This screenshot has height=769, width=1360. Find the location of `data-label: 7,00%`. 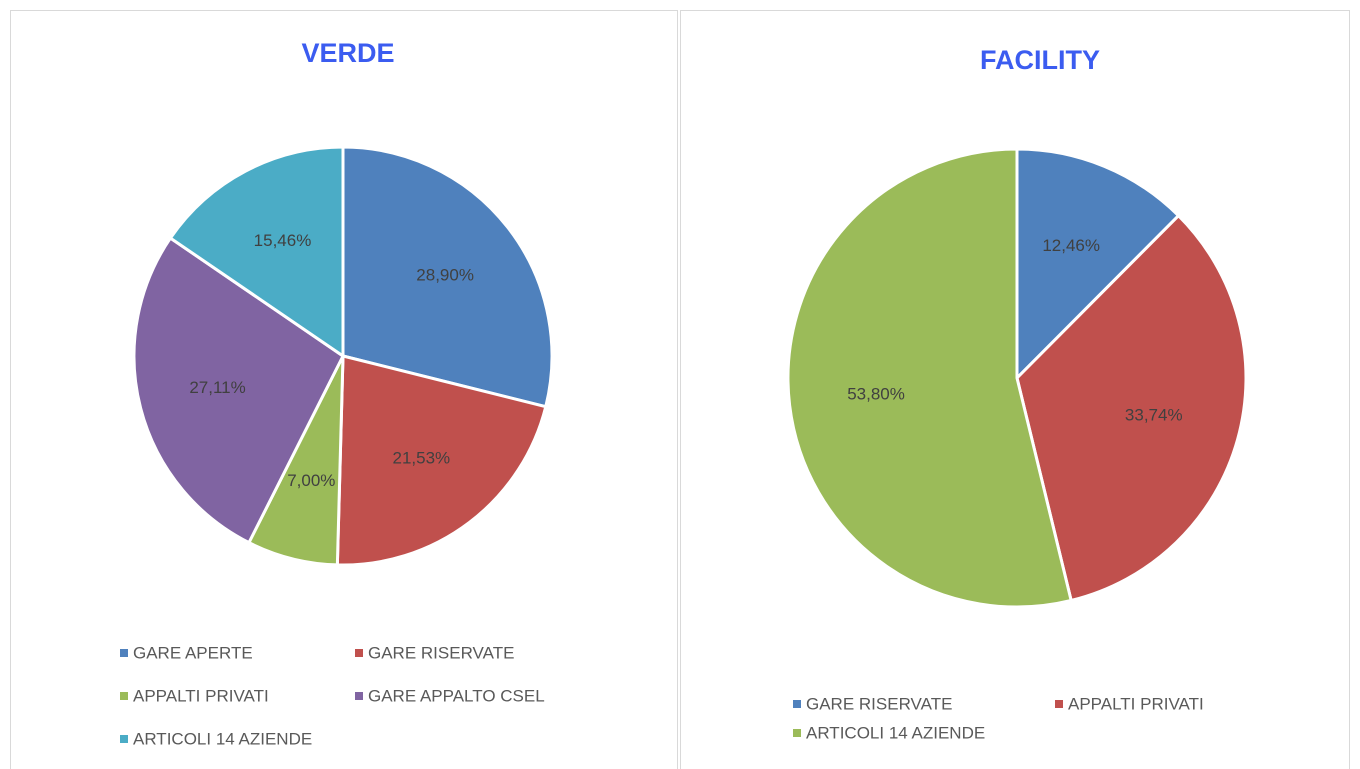

data-label: 7,00% is located at coordinates (311, 480).